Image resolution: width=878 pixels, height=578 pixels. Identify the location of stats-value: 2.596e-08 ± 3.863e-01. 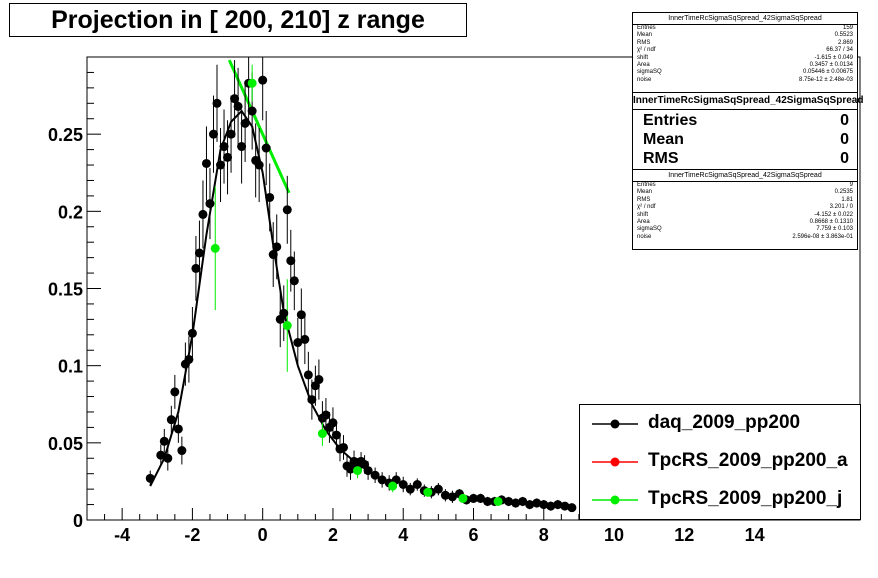
(822, 236).